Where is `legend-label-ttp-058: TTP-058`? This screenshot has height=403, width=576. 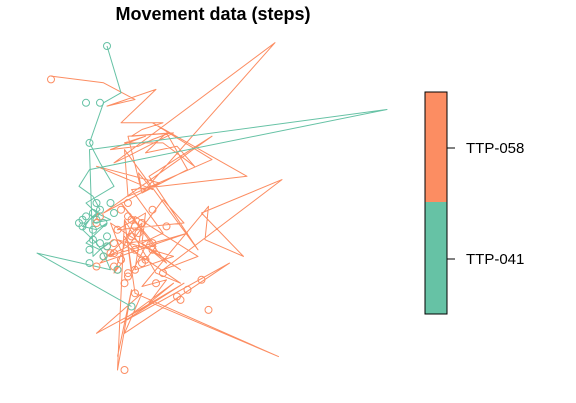 legend-label-ttp-058: TTP-058 is located at coordinates (495, 148).